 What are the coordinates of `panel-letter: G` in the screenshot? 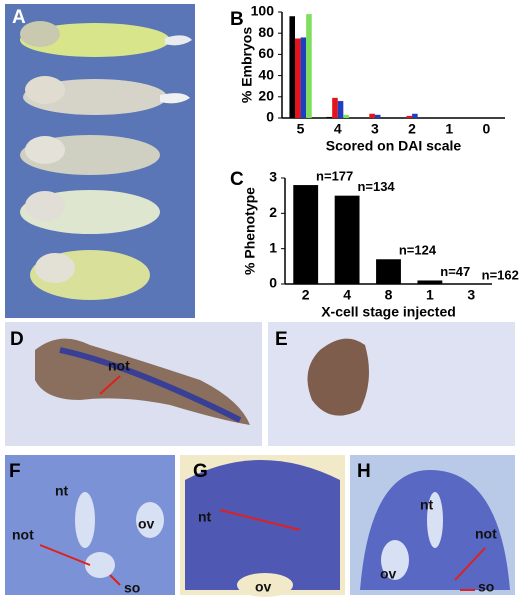 It's located at (200, 471).